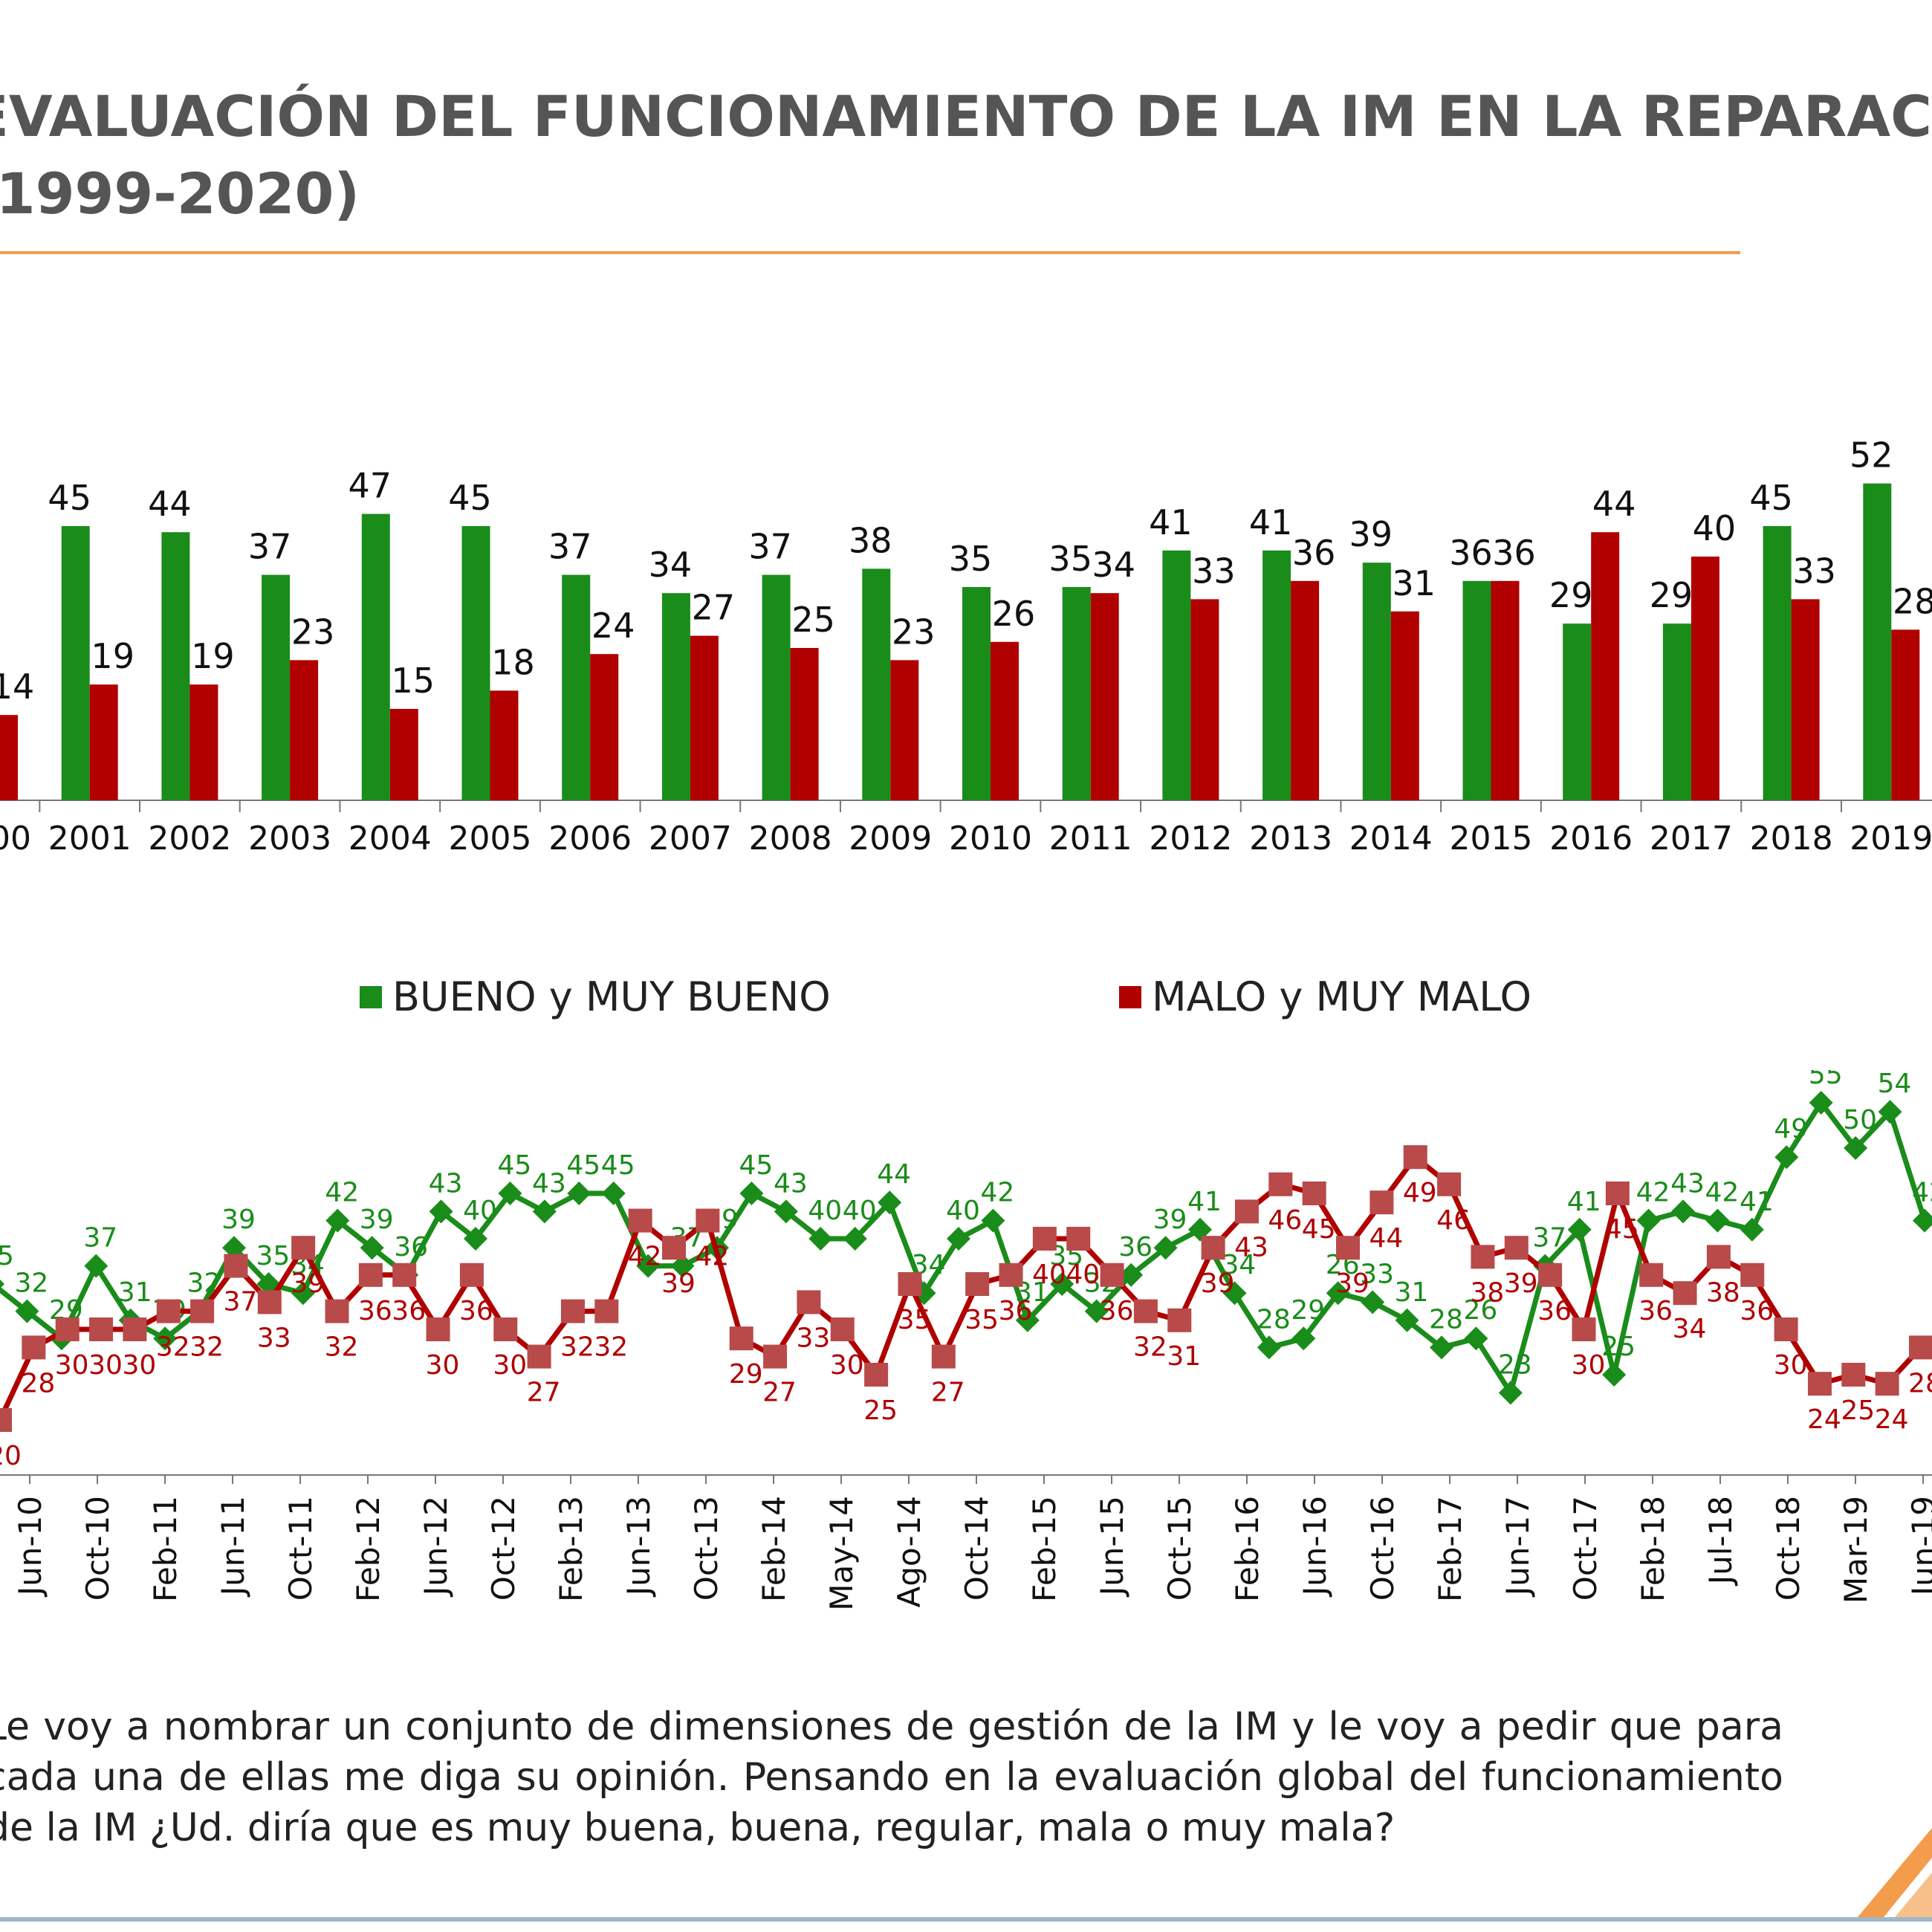 The height and width of the screenshot is (1932, 1932). I want to click on line-label-bueno: 39, so click(1170, 1220).